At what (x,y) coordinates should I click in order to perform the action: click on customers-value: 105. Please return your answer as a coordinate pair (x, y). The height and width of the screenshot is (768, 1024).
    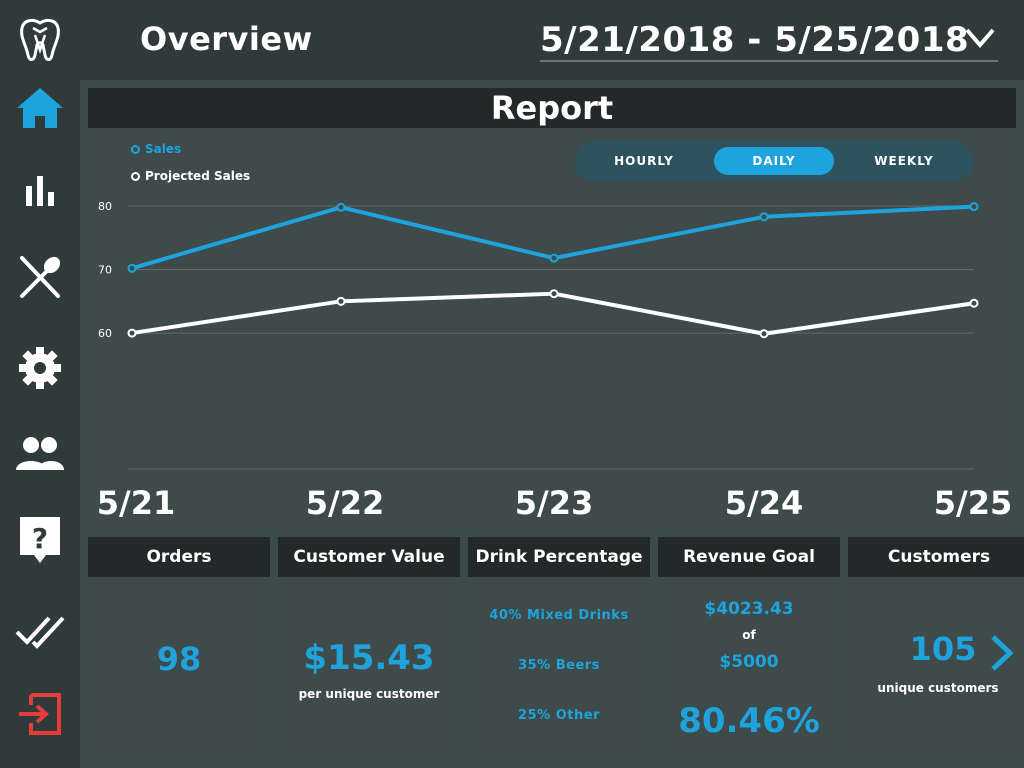
    Looking at the image, I should click on (943, 649).